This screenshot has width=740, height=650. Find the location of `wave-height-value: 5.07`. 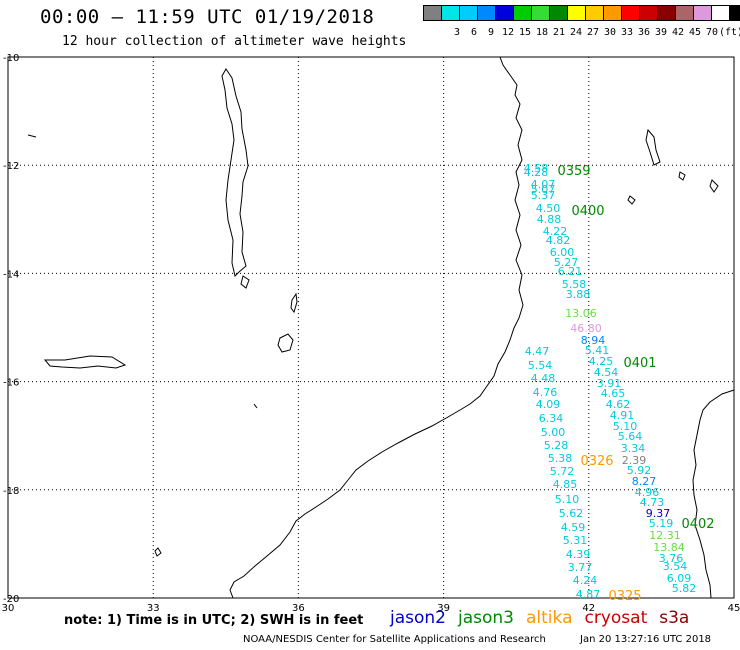

wave-height-value: 5.07 is located at coordinates (543, 189).